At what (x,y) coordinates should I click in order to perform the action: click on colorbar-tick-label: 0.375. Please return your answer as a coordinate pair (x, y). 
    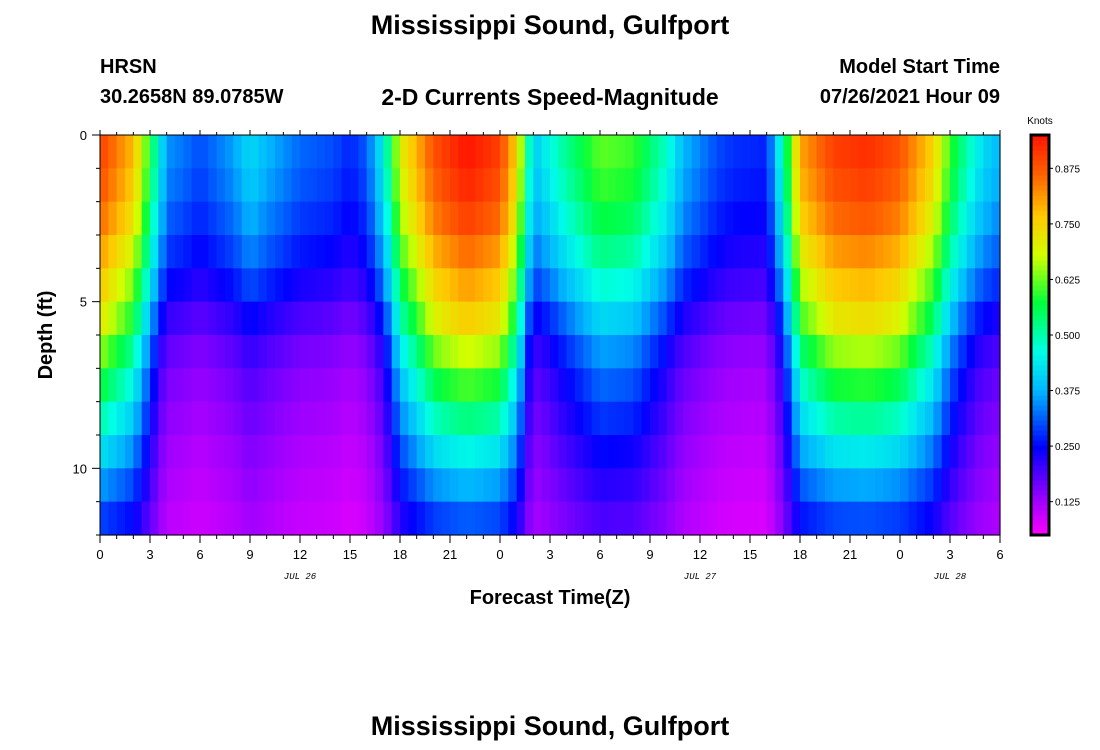
    Looking at the image, I should click on (1067, 392).